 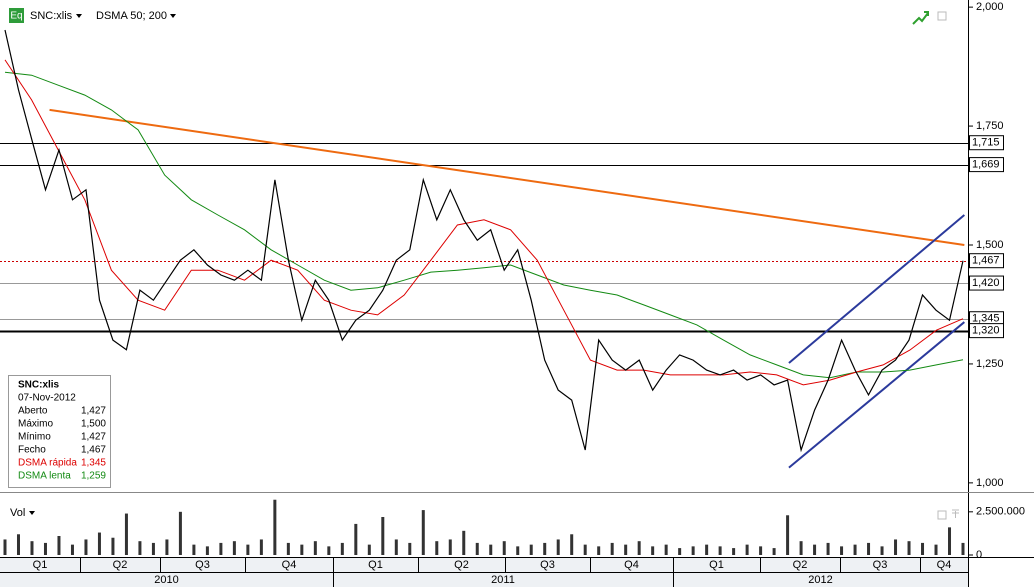 What do you see at coordinates (484, 527) in the screenshot?
I see `volume-plot` at bounding box center [484, 527].